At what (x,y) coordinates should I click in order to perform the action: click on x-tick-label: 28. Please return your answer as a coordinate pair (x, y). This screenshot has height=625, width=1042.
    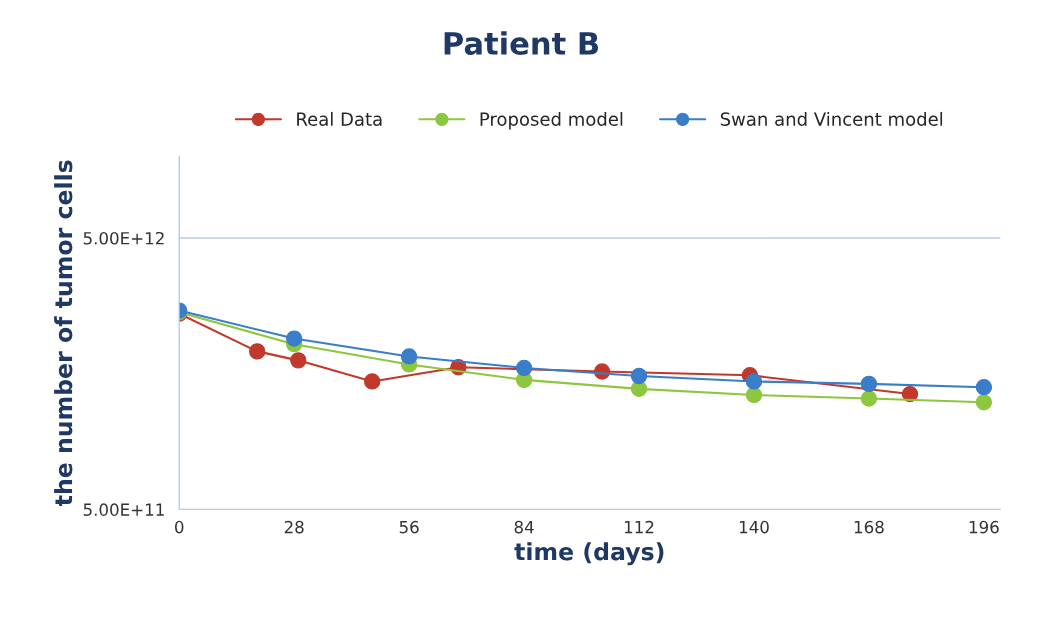
    Looking at the image, I should click on (294, 527).